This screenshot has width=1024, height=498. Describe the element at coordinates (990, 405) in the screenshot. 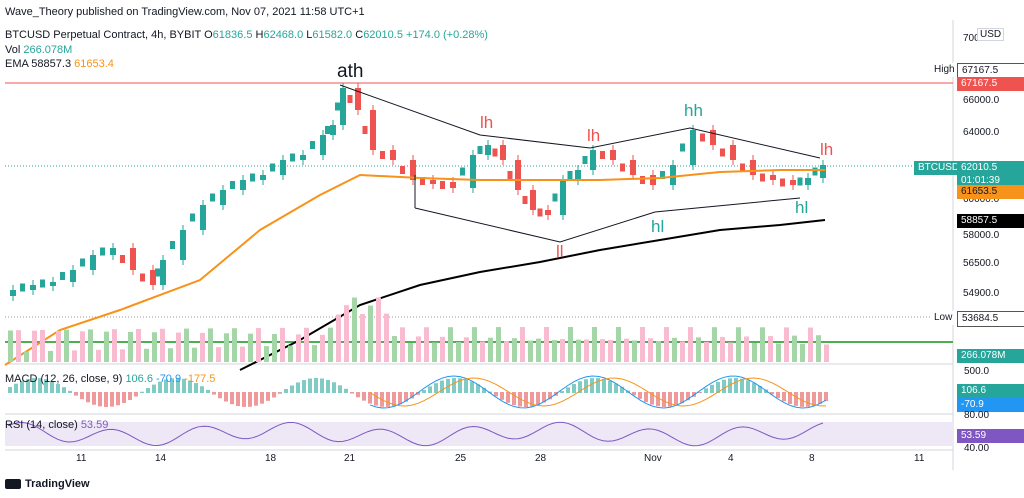

I see `macd-tag-2: -70.9` at that location.